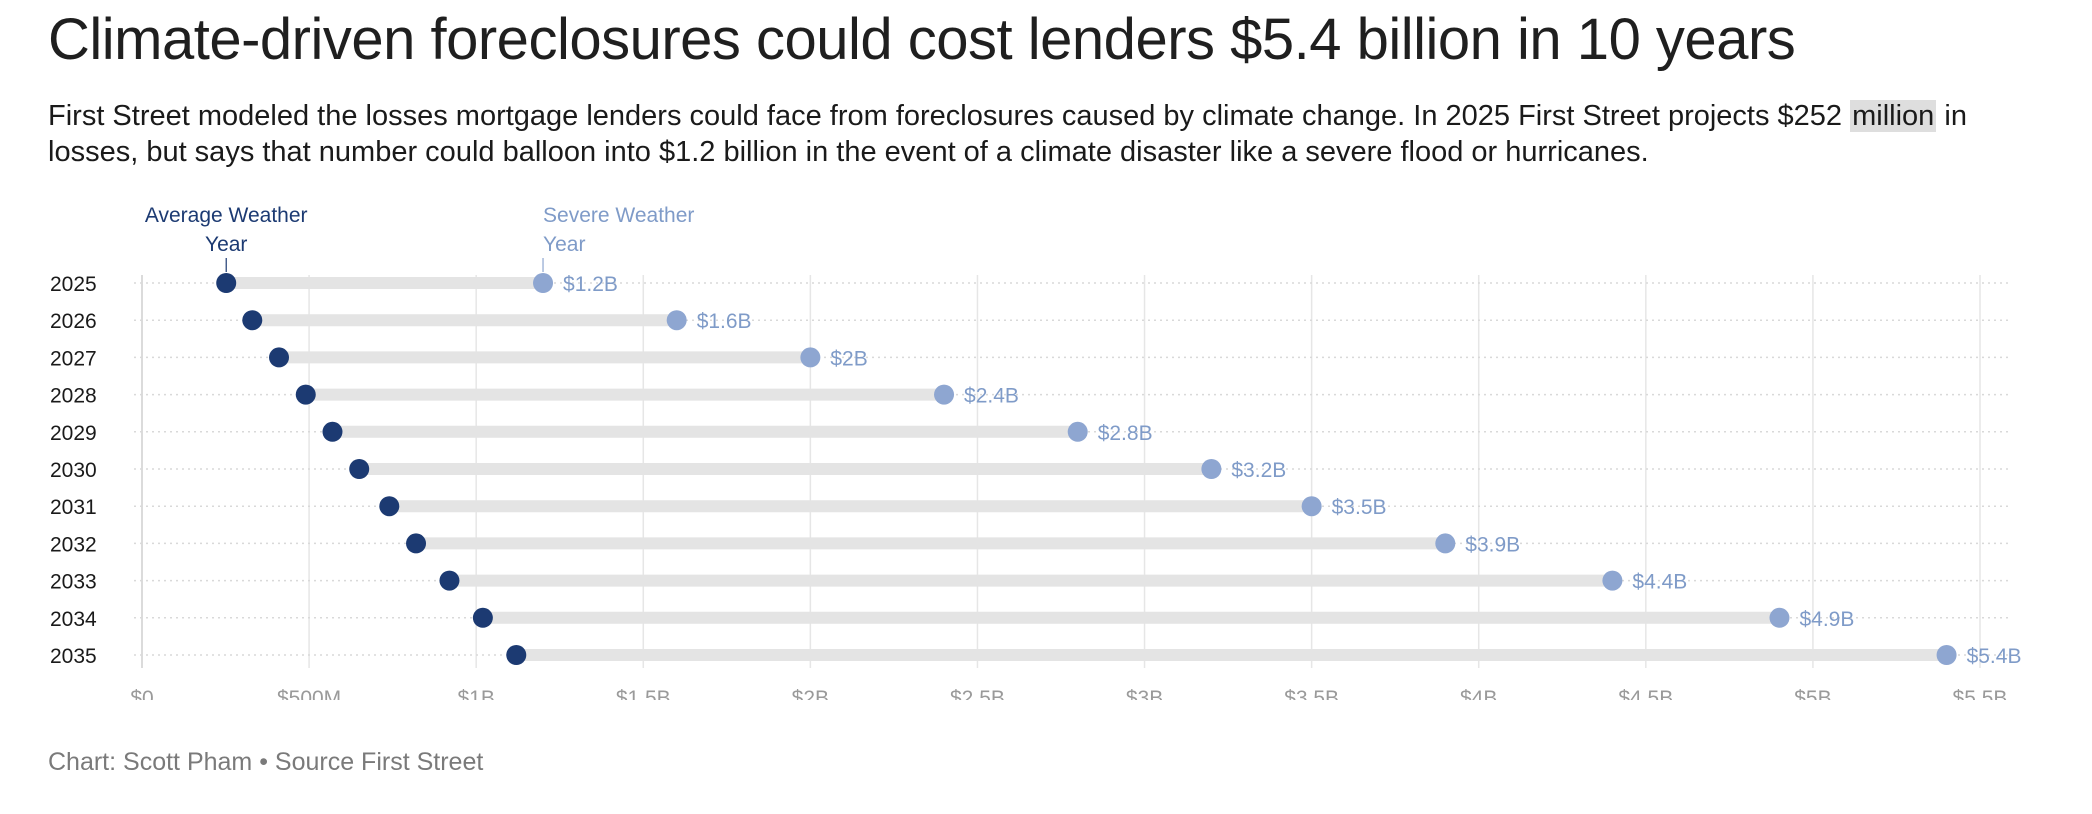 This screenshot has height=814, width=2092. Describe the element at coordinates (73, 582) in the screenshot. I see `y-tick-label: 2033` at that location.